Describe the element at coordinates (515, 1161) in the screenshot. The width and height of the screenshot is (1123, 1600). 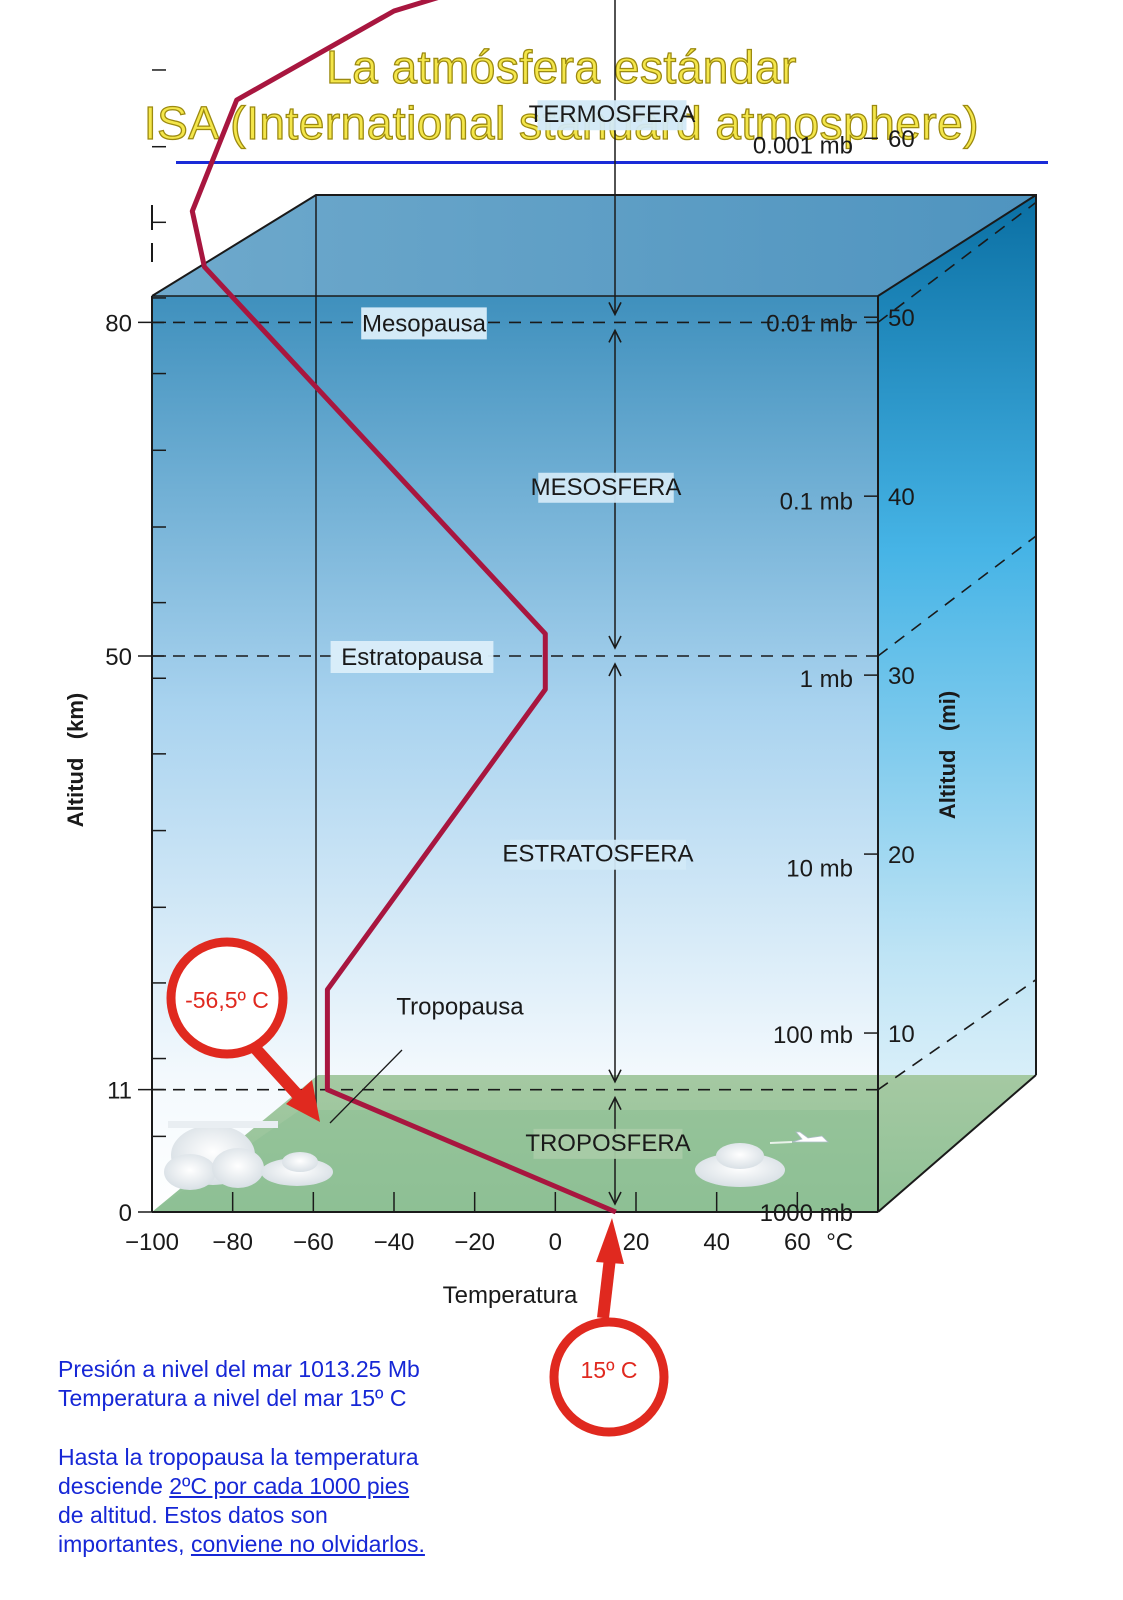
I see `ground-shadow` at that location.